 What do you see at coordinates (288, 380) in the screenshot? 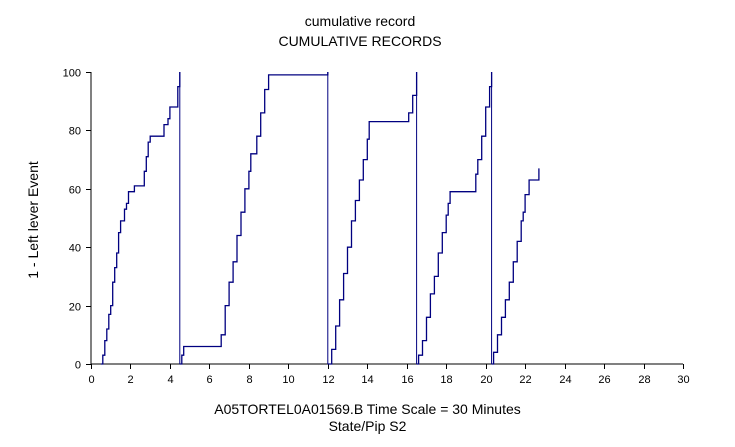
I see `x-tick-label: 10` at bounding box center [288, 380].